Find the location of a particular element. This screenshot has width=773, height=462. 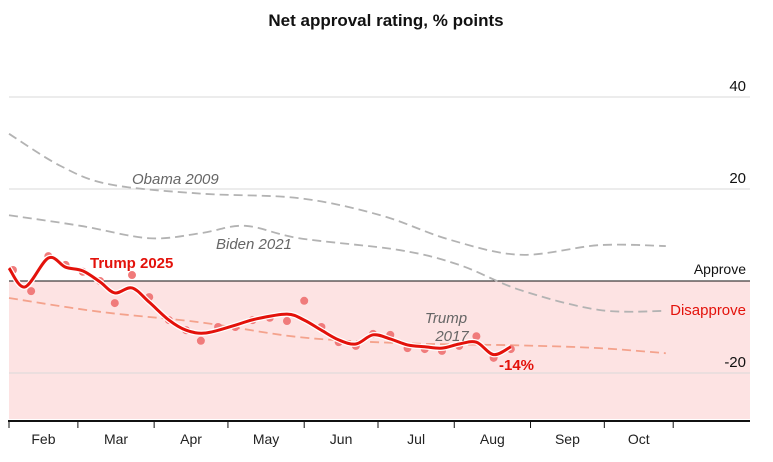

trump-2017-line is located at coordinates (337, 326).